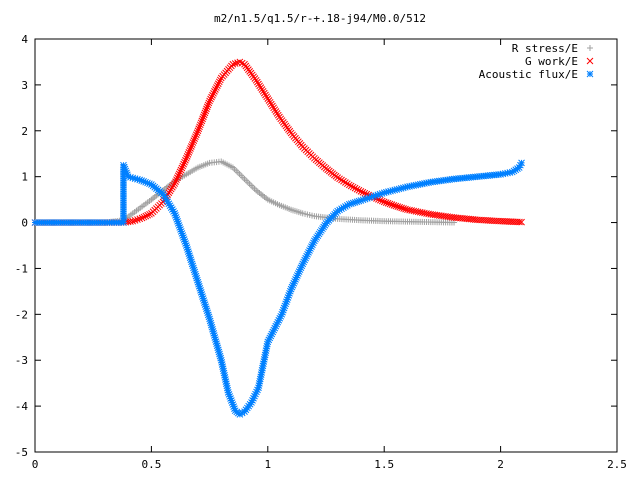  I want to click on x-tick-label: 1.5, so click(384, 464).